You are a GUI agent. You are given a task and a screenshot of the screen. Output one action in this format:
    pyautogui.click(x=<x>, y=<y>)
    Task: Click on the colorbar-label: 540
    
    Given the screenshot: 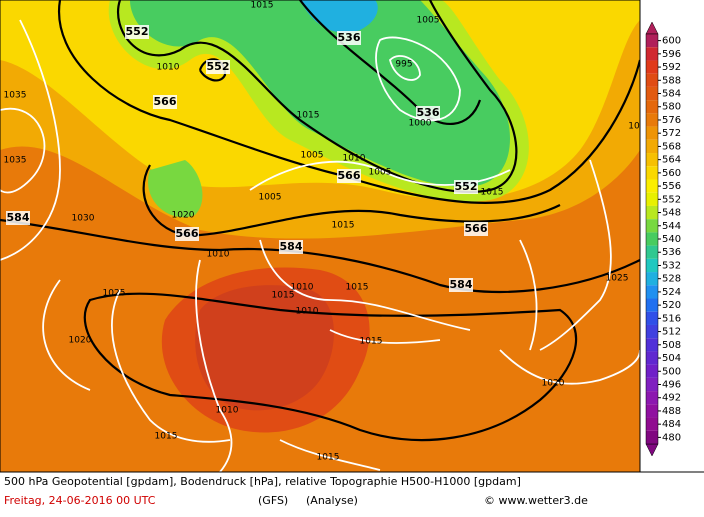 What is the action you would take?
    pyautogui.click(x=671, y=239)
    